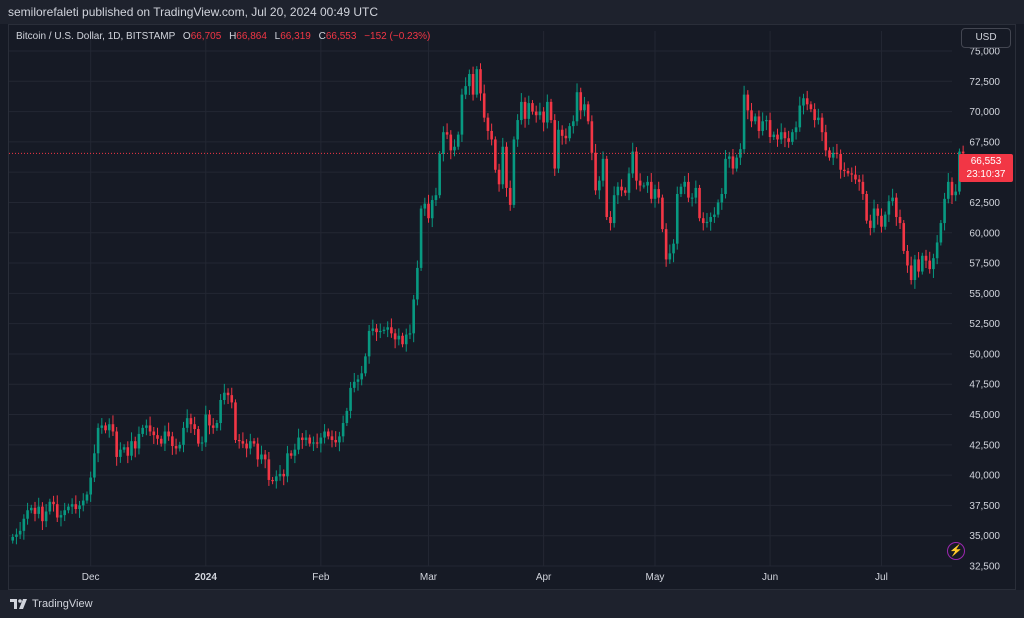 The height and width of the screenshot is (618, 1024). What do you see at coordinates (984, 536) in the screenshot?
I see `y-tick-label: 35,000` at bounding box center [984, 536].